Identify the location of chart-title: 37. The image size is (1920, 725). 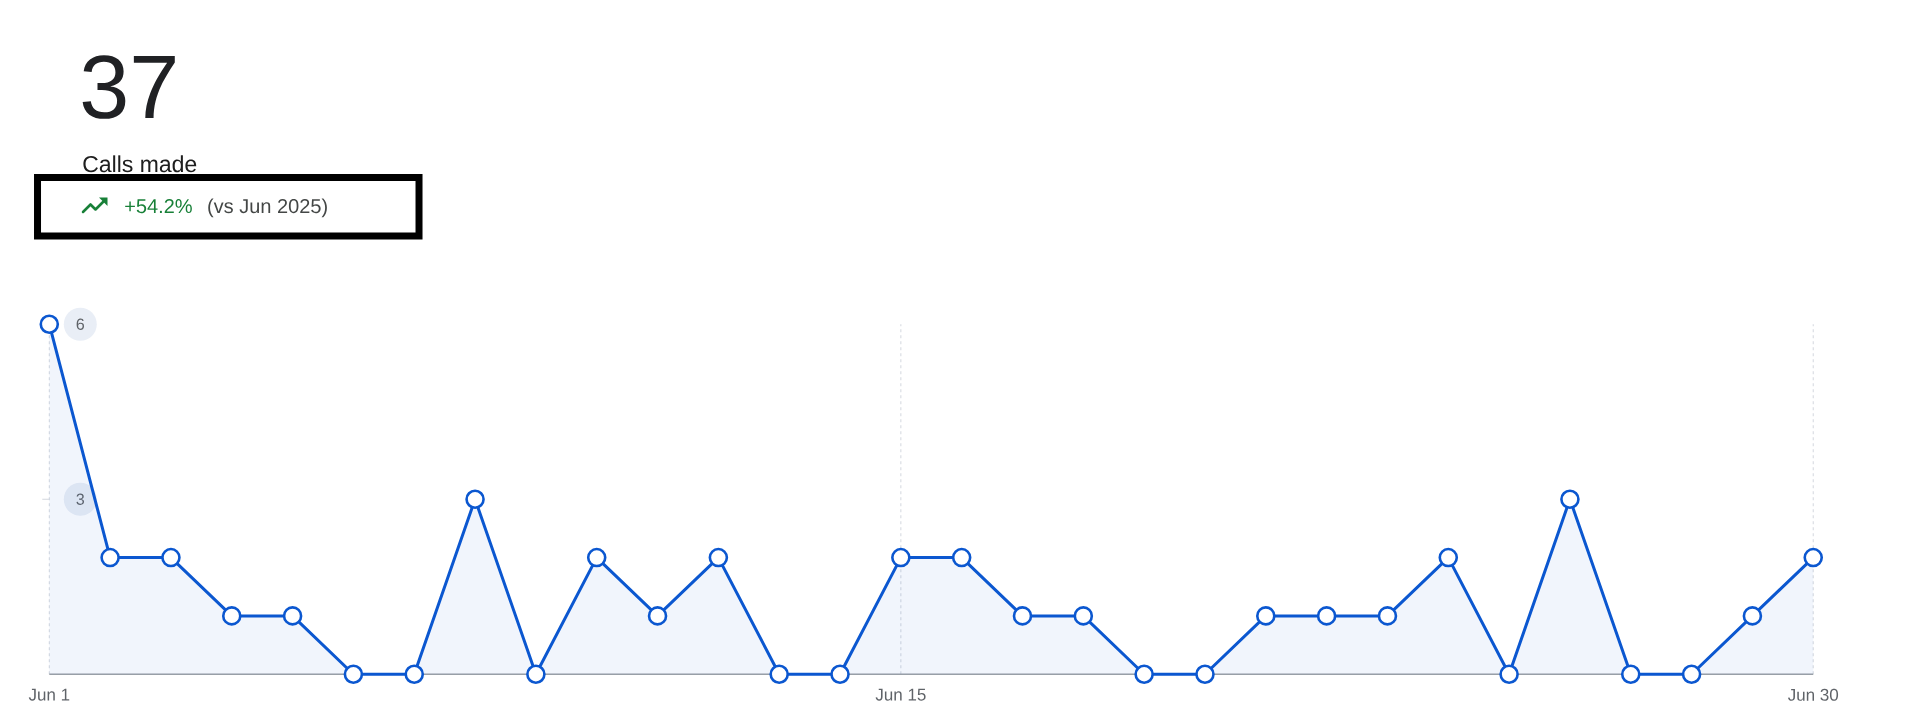
(128, 87).